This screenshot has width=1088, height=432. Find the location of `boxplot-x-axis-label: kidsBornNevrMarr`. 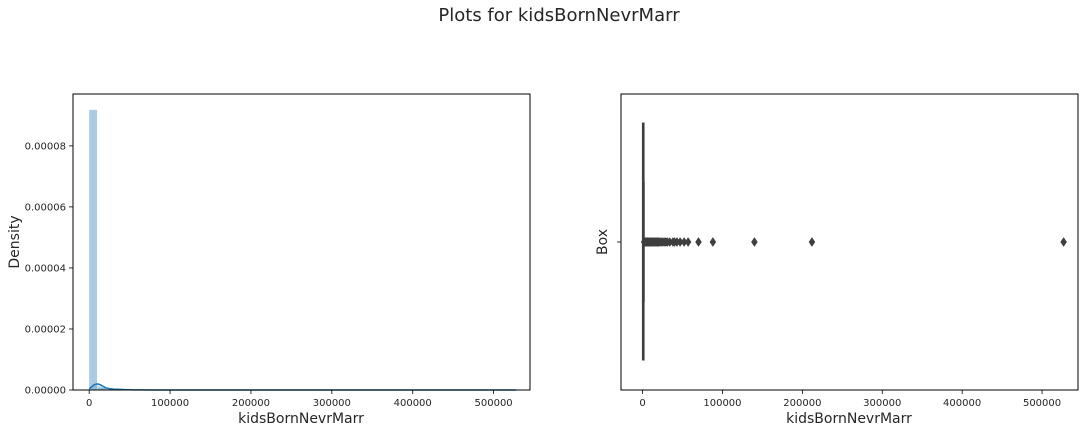

boxplot-x-axis-label: kidsBornNevrMarr is located at coordinates (849, 419).